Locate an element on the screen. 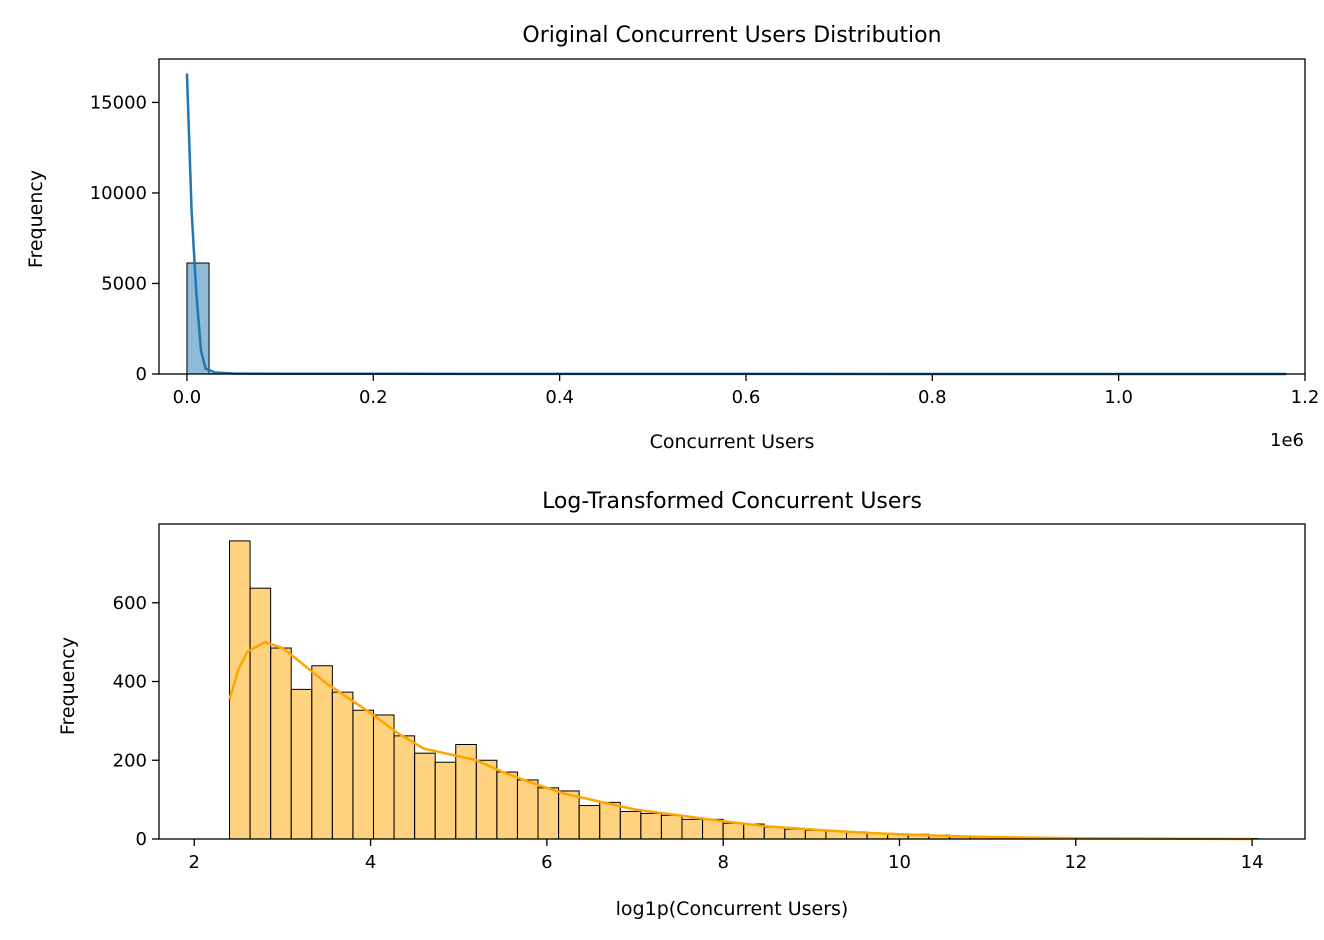 Image resolution: width=1324 pixels, height=940 pixels. bottom-chart-x-tick-label: 2 is located at coordinates (194, 862).